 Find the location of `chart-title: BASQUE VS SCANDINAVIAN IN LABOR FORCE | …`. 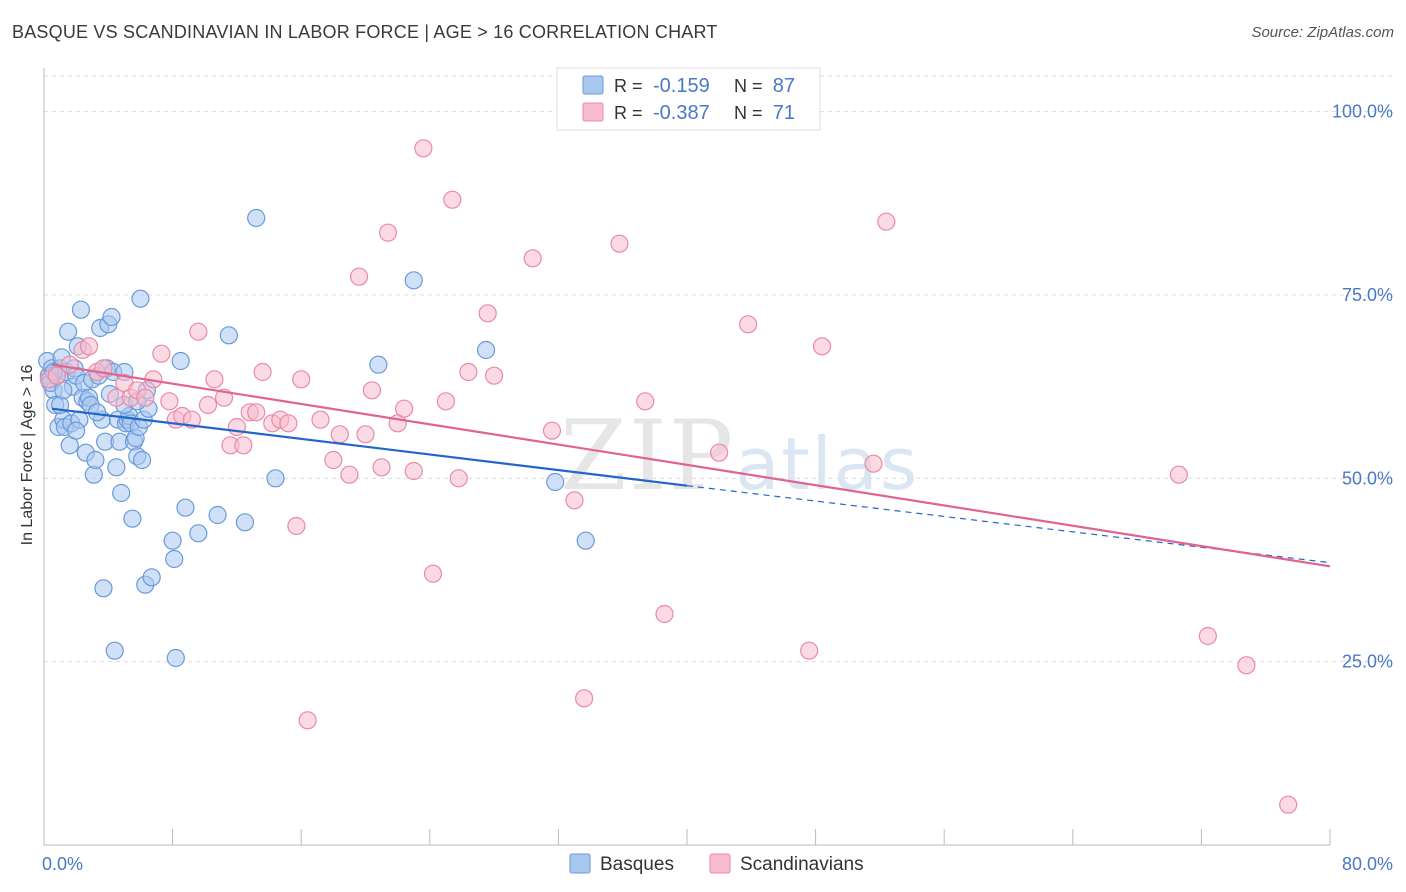

chart-title: BASQUE VS SCANDINAVIAN IN LABOR FORCE | … is located at coordinates (365, 32).